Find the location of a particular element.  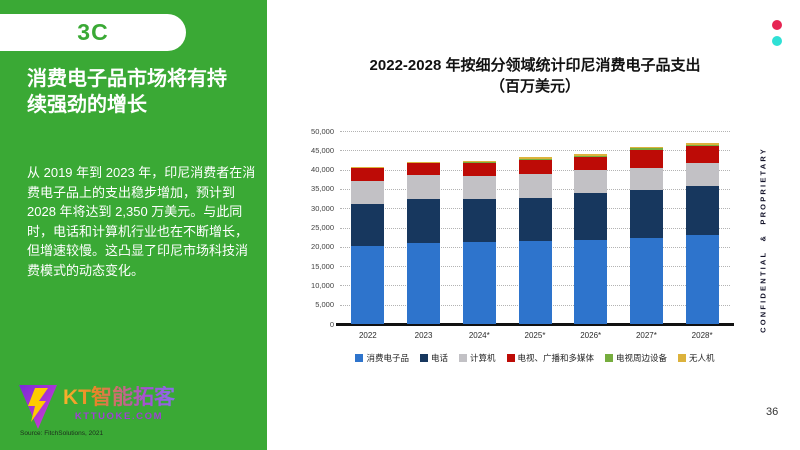

y-tick-label: 45,000 is located at coordinates (322, 150).